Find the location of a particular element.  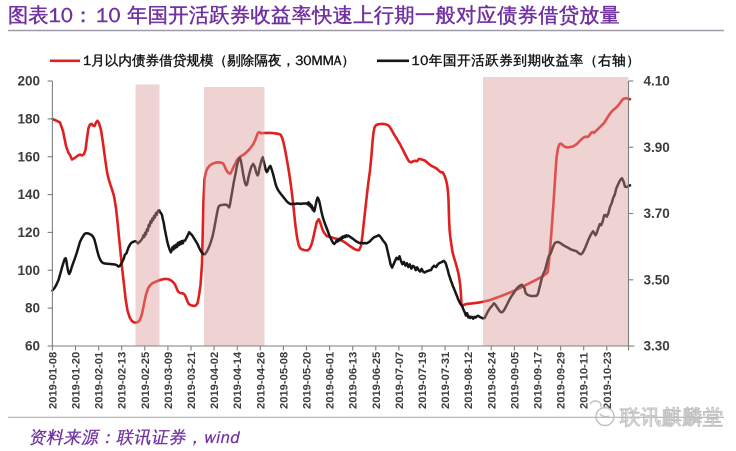

svg-text: 2019-06-25 is located at coordinates (377, 380).